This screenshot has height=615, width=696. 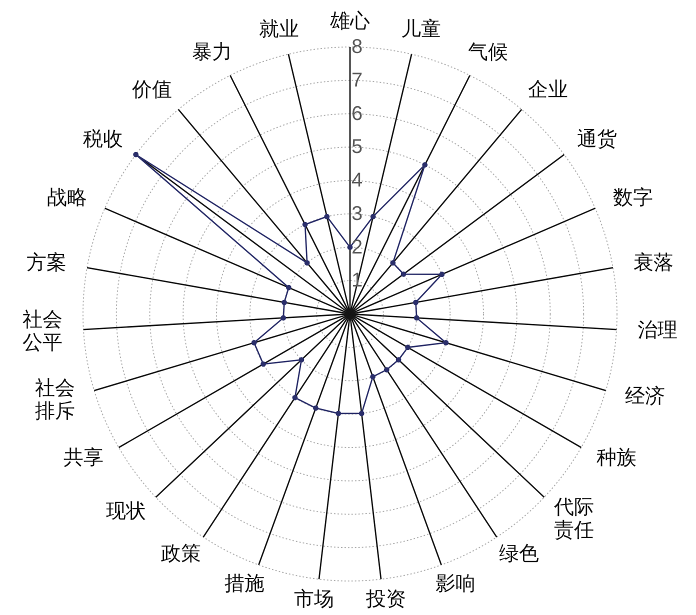 What do you see at coordinates (574, 519) in the screenshot?
I see `category-label: 代际责任` at bounding box center [574, 519].